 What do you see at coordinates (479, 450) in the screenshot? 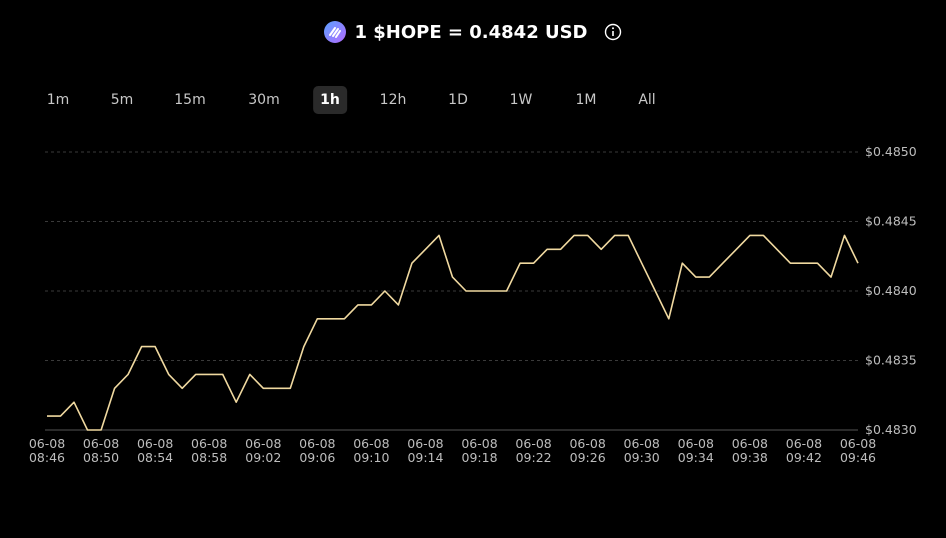
I see `x-tick-label: 06-08 09:18` at bounding box center [479, 450].